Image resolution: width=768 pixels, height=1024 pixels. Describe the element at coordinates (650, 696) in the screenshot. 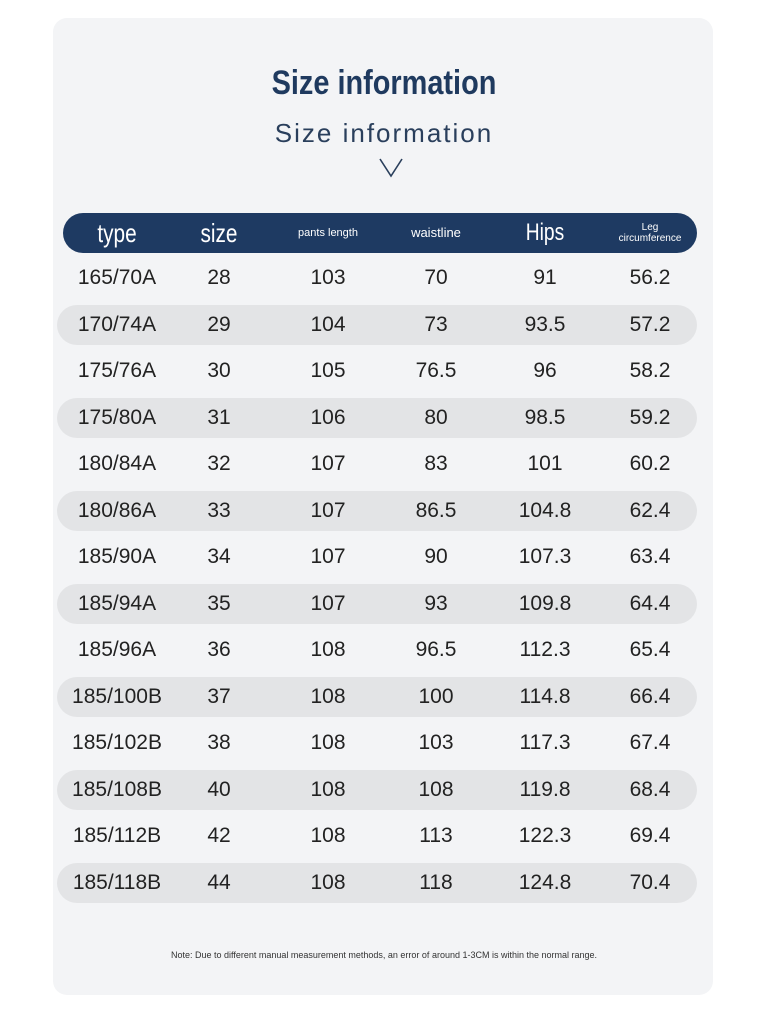

I see `table-cell: 66.4` at that location.